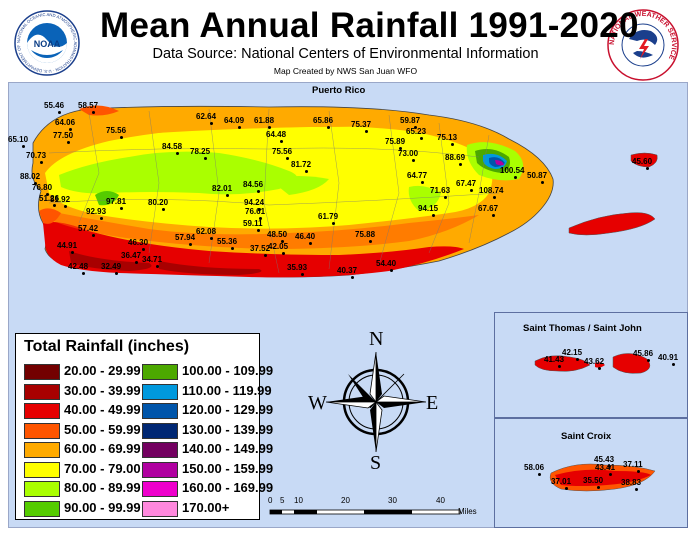 Image resolution: width=691 pixels, height=533 pixels. What do you see at coordinates (152, 259) in the screenshot?
I see `station-value: 34.71` at bounding box center [152, 259].